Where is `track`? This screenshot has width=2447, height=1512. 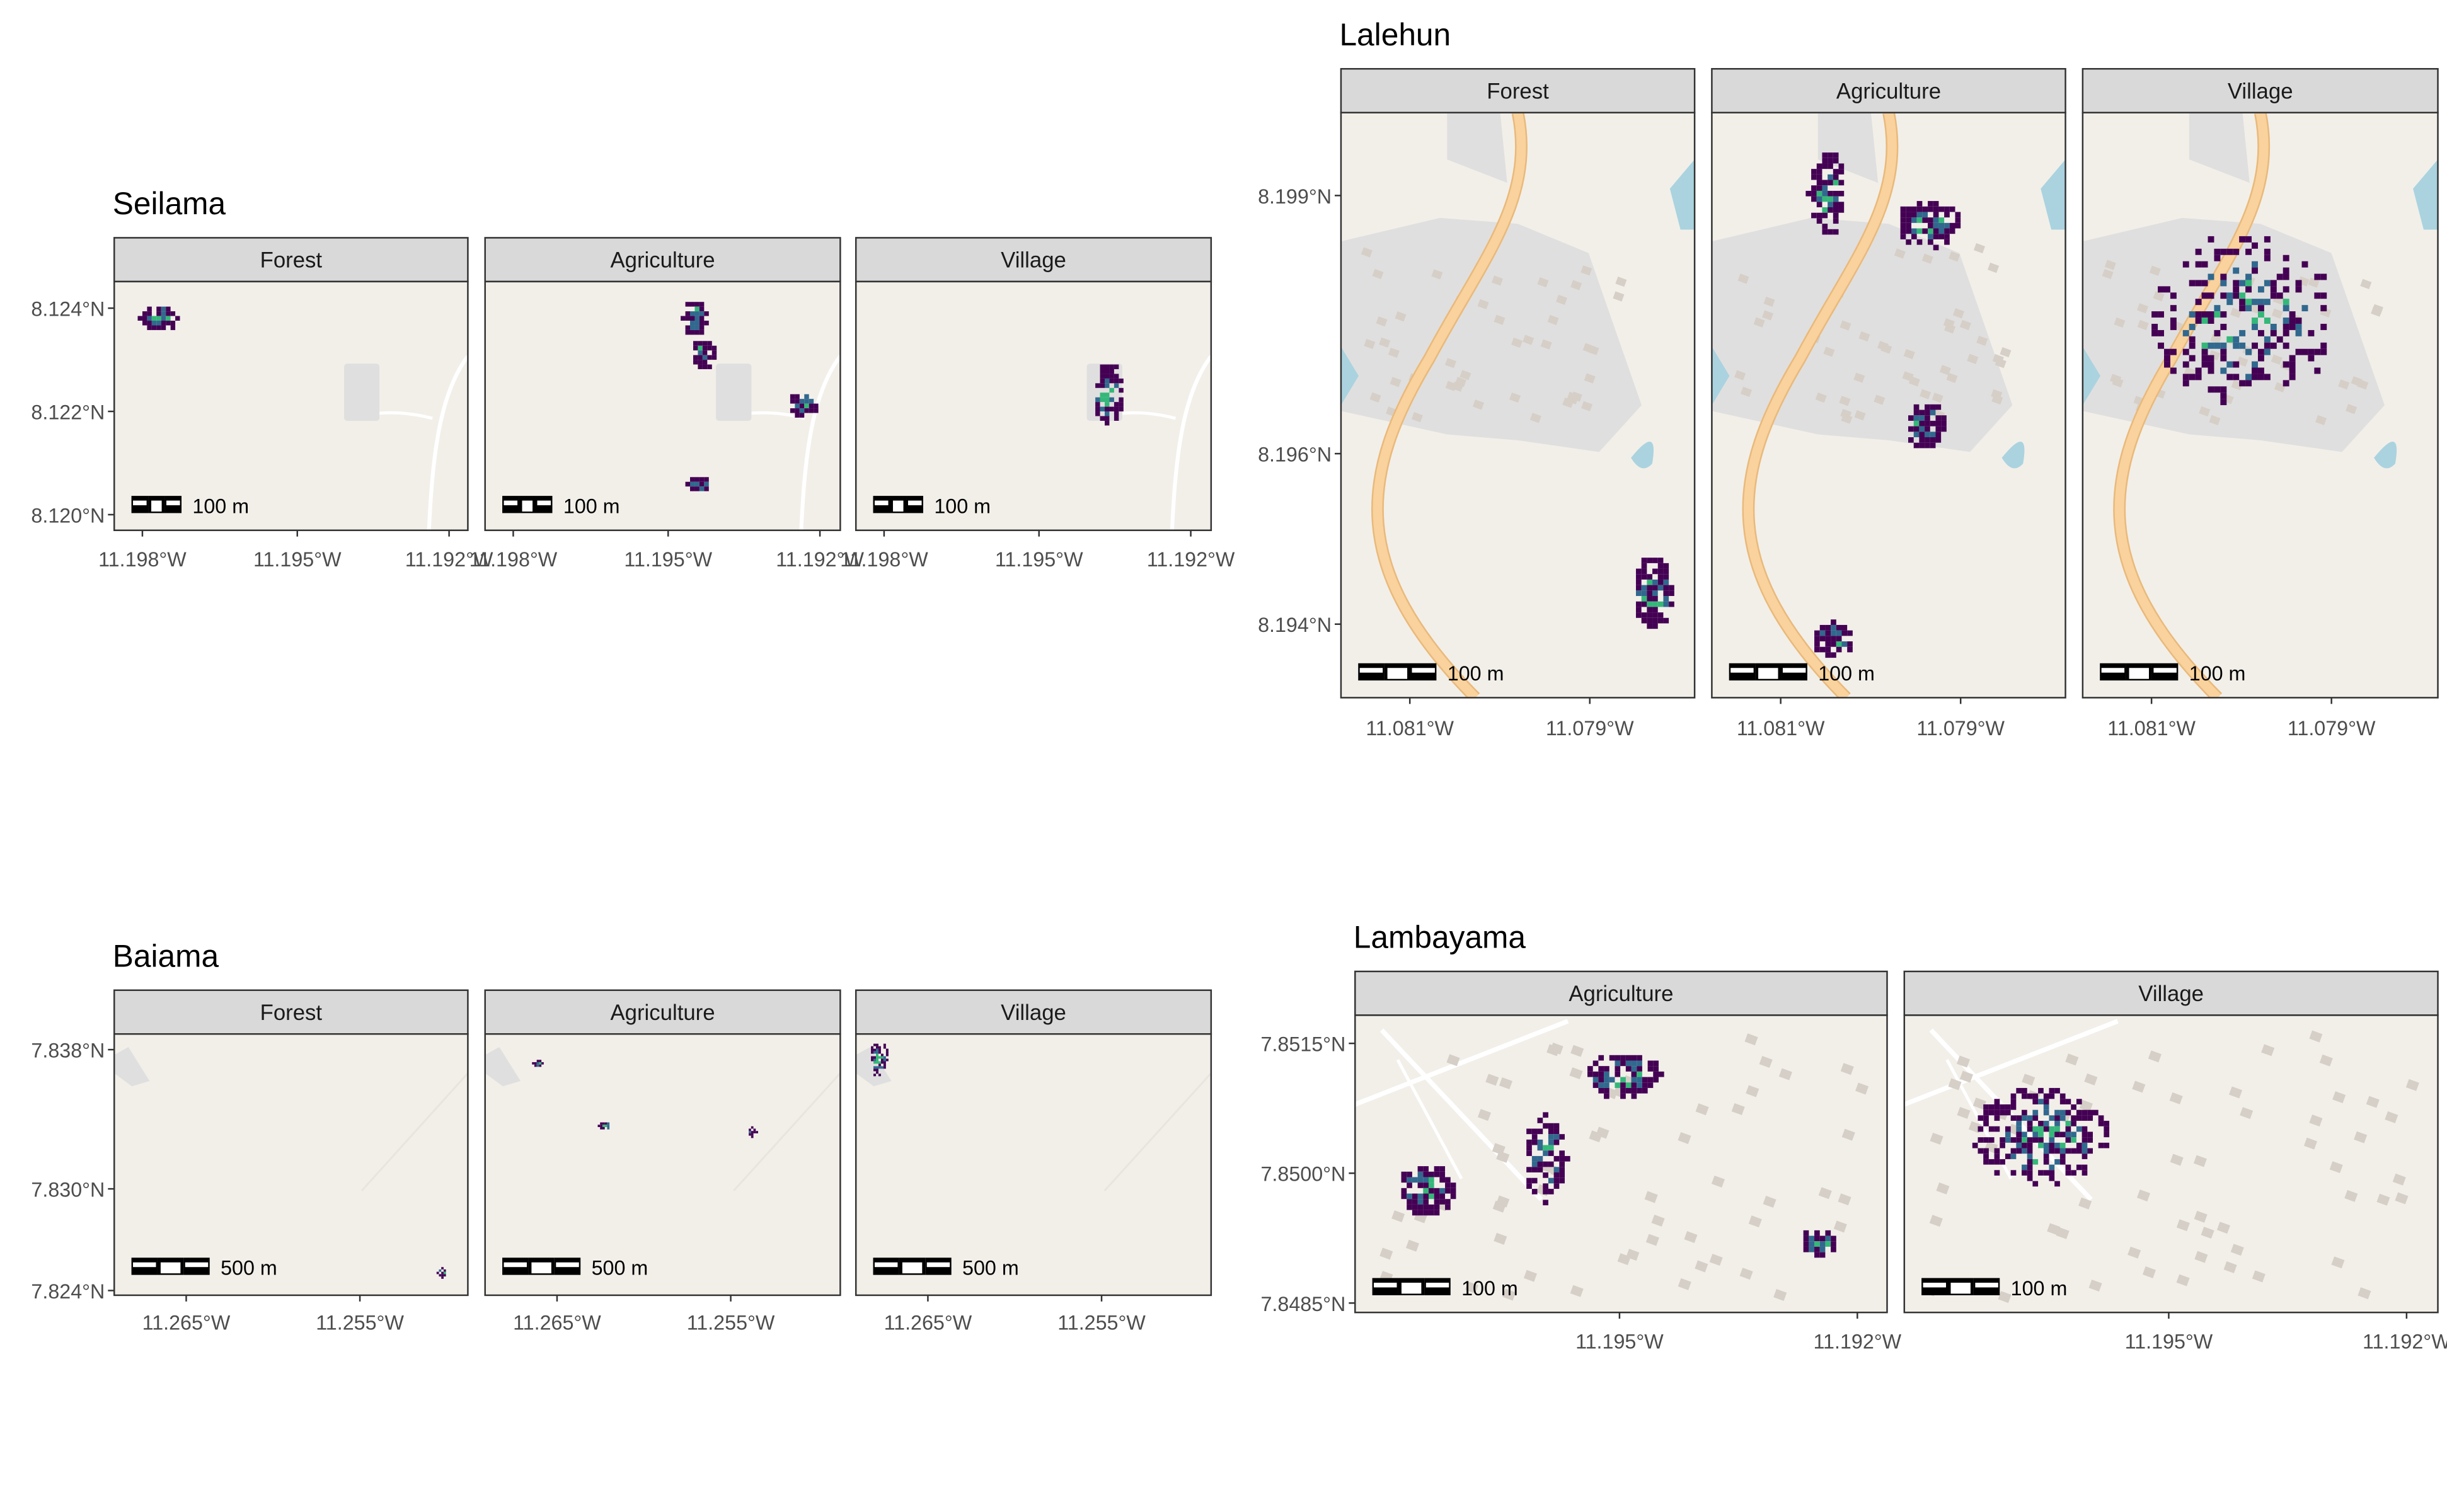
track is located at coordinates (414, 1132).